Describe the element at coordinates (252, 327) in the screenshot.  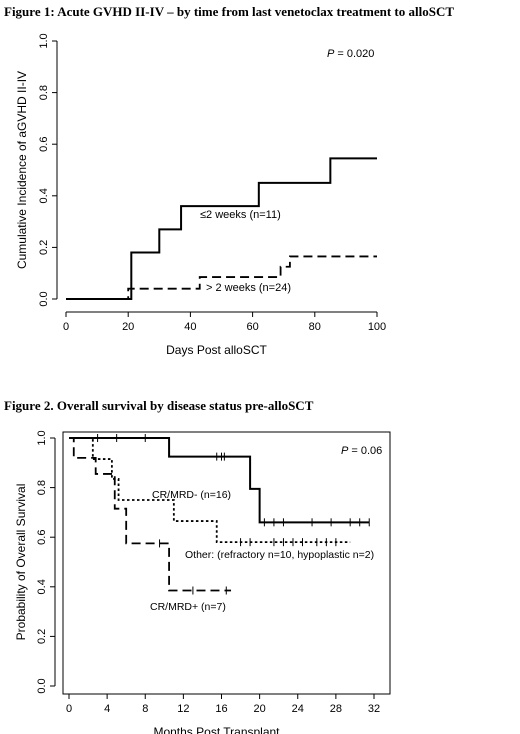
I see `x-tick-label: 60` at that location.